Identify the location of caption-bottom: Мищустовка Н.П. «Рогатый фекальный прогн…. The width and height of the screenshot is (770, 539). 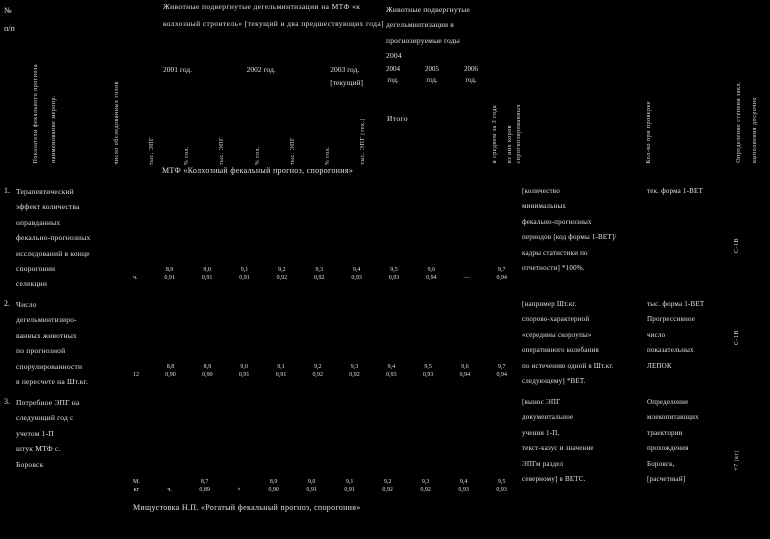
(247, 507).